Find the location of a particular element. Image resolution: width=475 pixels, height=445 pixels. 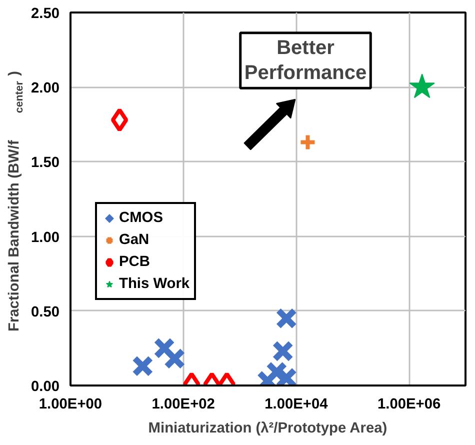

y-tick-label: 2.00 is located at coordinates (45, 88).